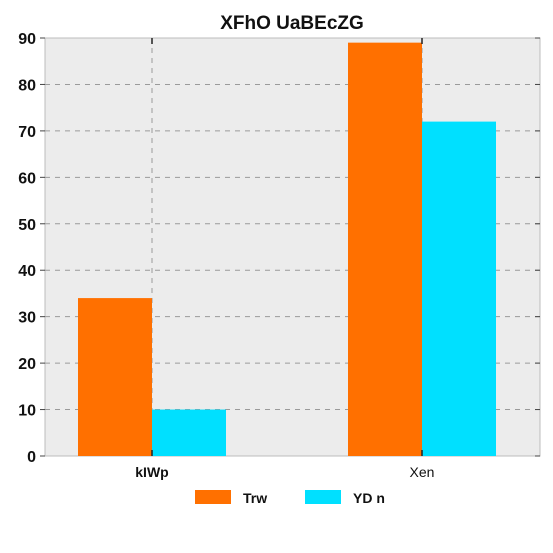 The width and height of the screenshot is (553, 553). What do you see at coordinates (189, 432) in the screenshot?
I see `bar-yd-n-kiwp` at bounding box center [189, 432].